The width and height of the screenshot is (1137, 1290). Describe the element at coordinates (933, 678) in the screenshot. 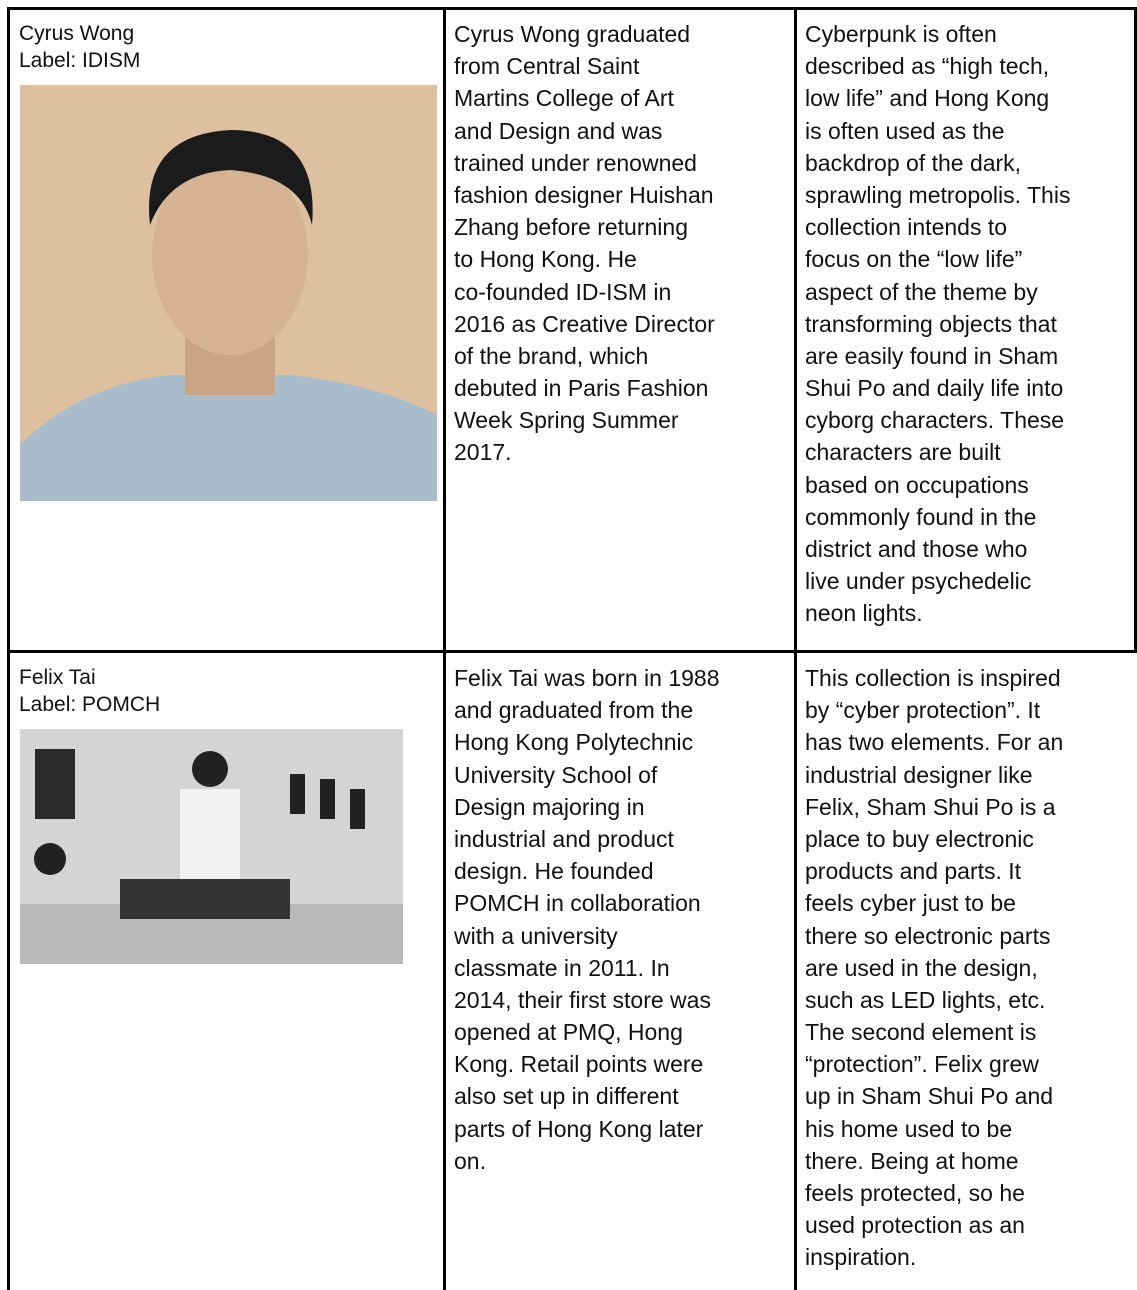

I see `collection-line: This collection is inspired` at that location.